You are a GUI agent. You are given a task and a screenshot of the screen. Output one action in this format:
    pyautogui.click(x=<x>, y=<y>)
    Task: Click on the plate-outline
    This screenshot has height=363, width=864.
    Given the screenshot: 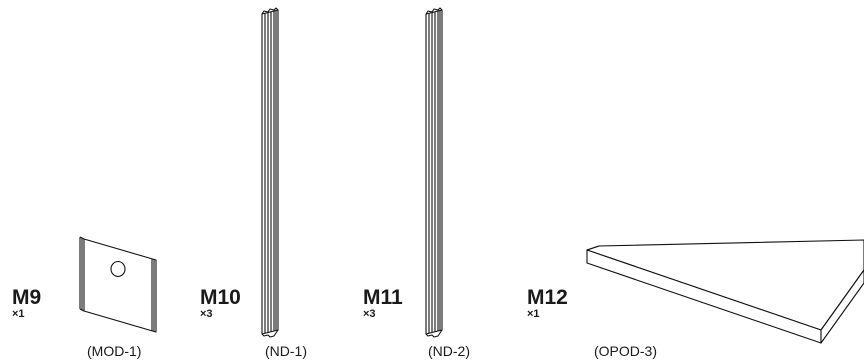 What is the action you would take?
    pyautogui.click(x=120, y=285)
    